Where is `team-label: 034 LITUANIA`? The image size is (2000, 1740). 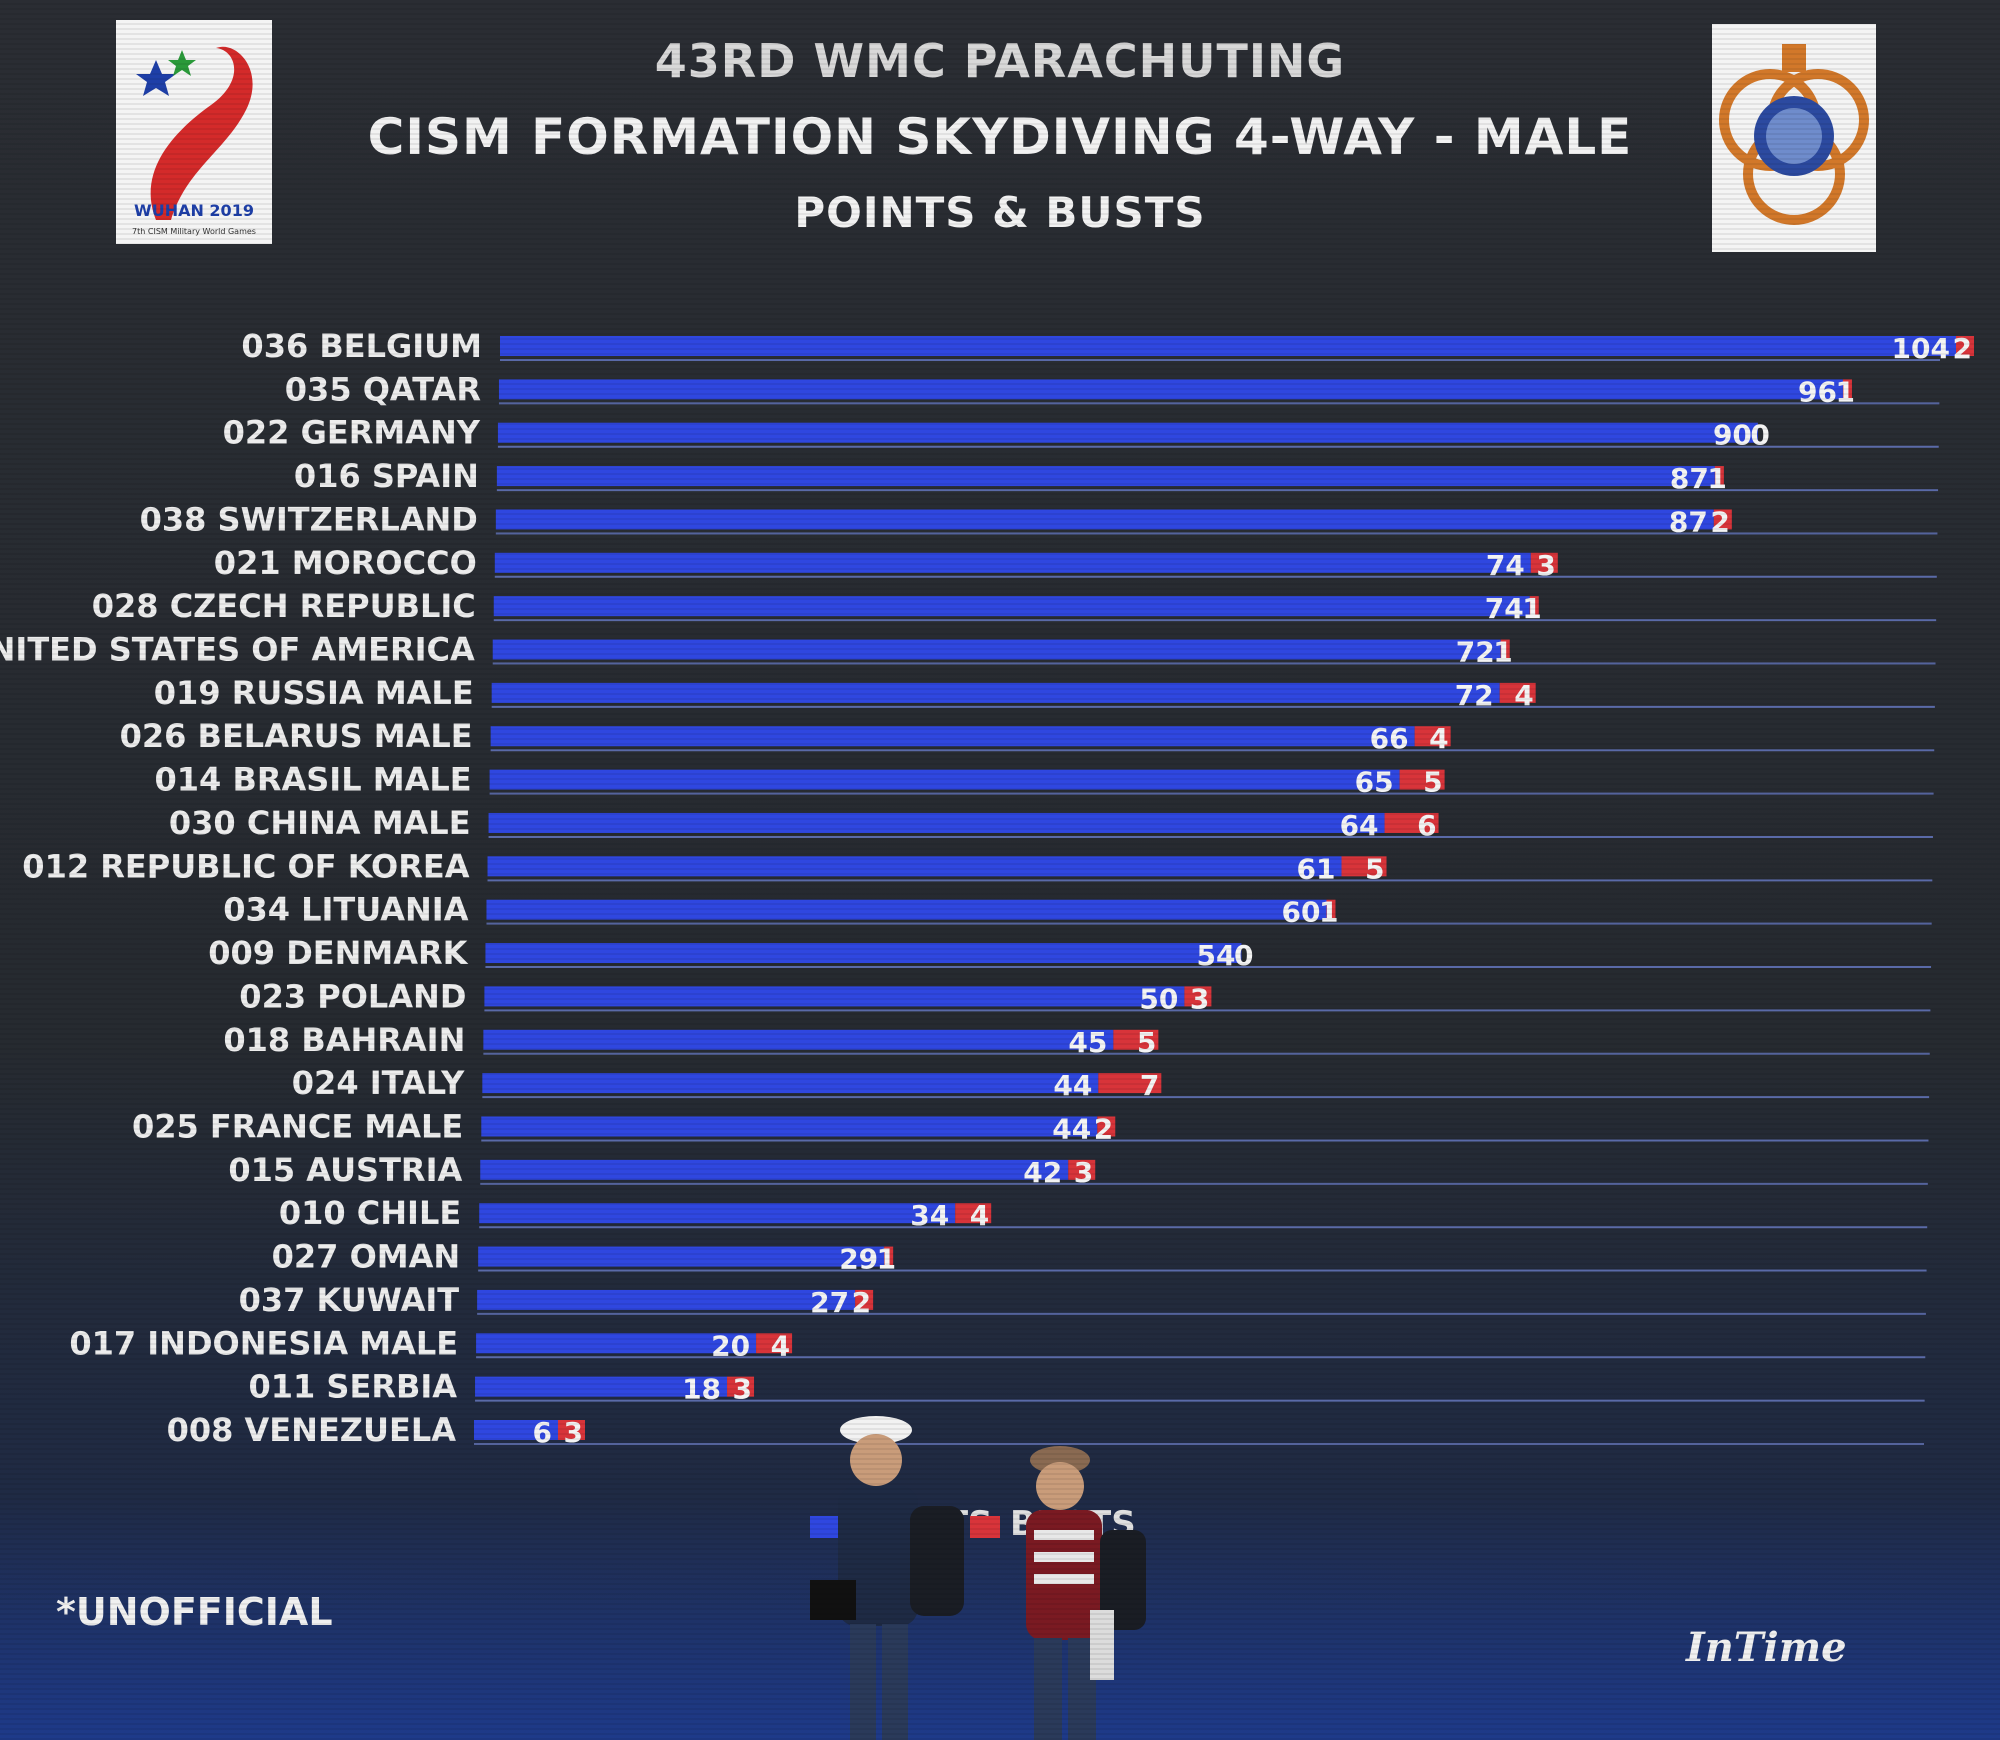 team-label: 034 LITUANIA is located at coordinates (346, 910).